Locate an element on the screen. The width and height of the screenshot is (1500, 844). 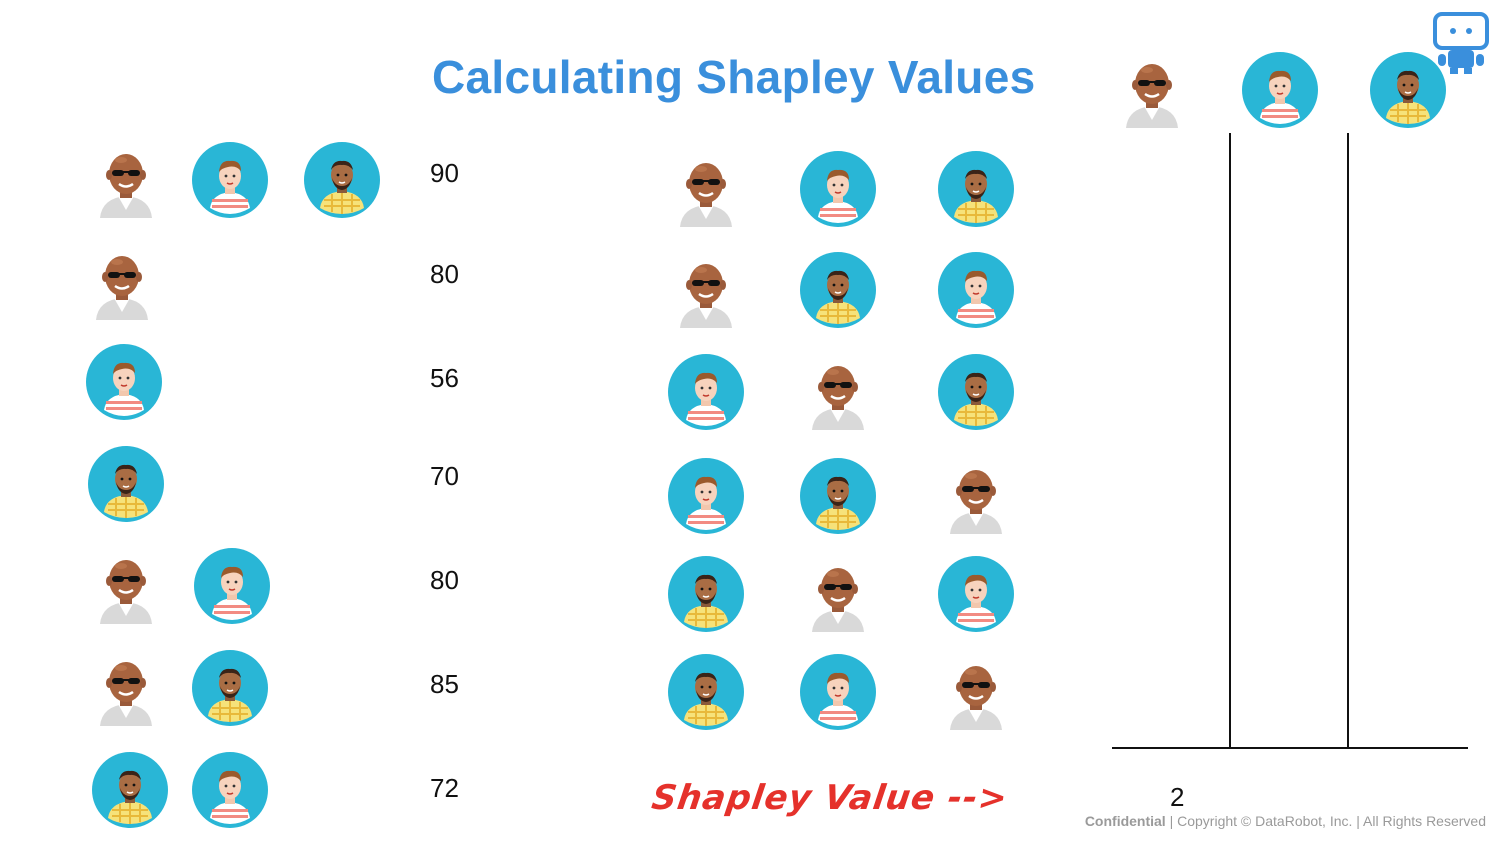
table-baseline is located at coordinates (1290, 748).